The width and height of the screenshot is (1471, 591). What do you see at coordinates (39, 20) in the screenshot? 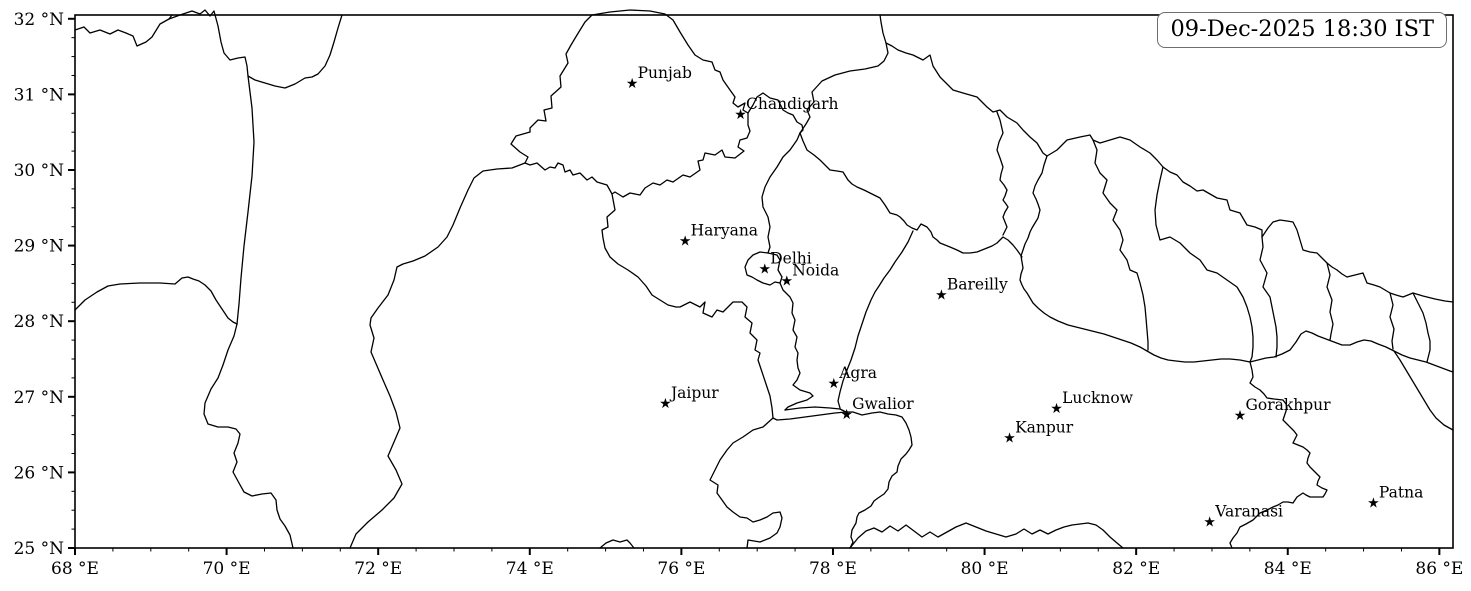
I see `y-tick-label: 32 °N` at bounding box center [39, 20].